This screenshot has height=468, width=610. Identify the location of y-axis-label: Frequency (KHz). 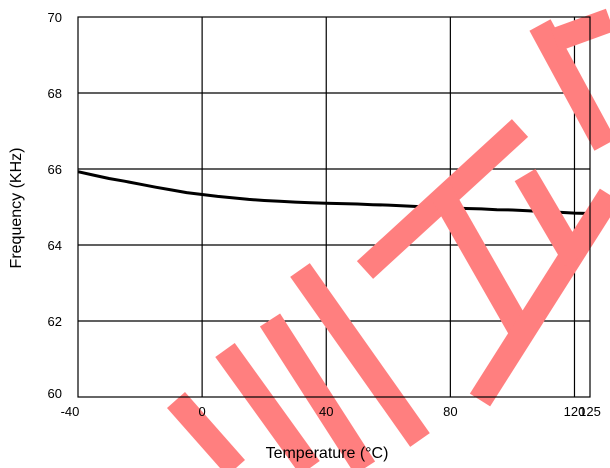
(16, 208).